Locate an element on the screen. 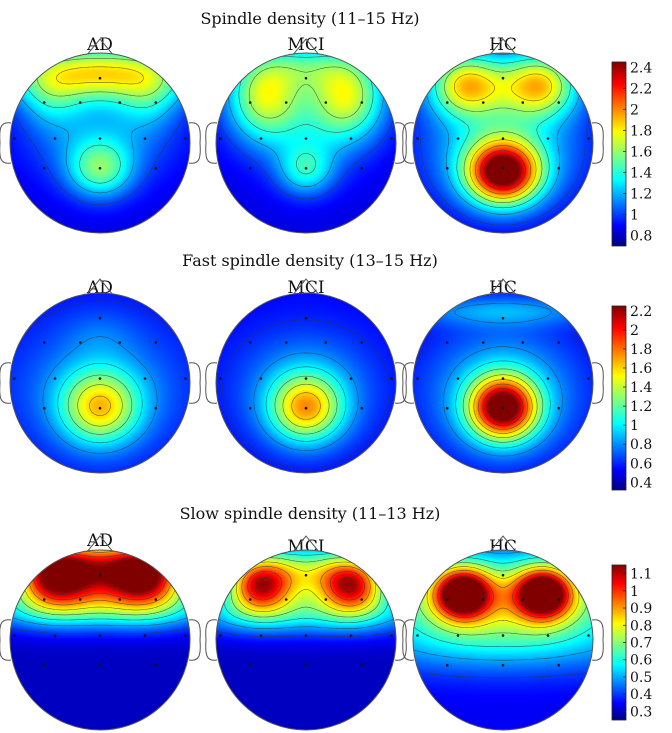 Image resolution: width=672 pixels, height=733 pixels. contour-lines is located at coordinates (503, 139).